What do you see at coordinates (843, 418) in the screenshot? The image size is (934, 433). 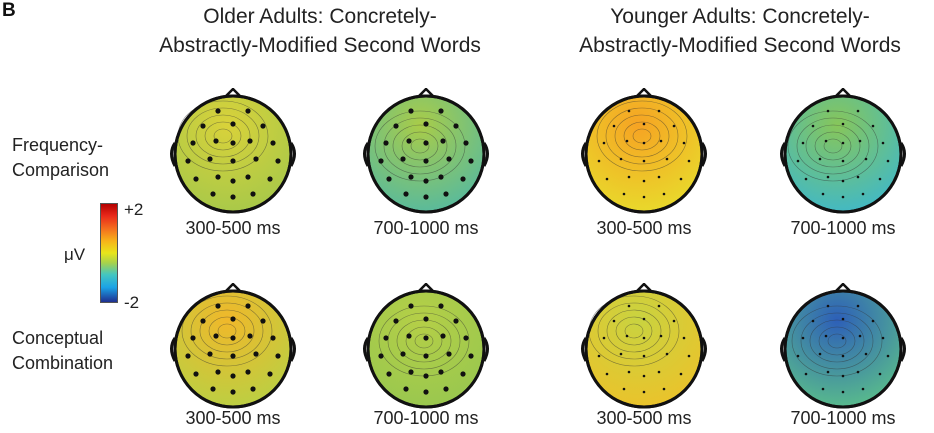 I see `time-label: 700-1000 ms` at bounding box center [843, 418].